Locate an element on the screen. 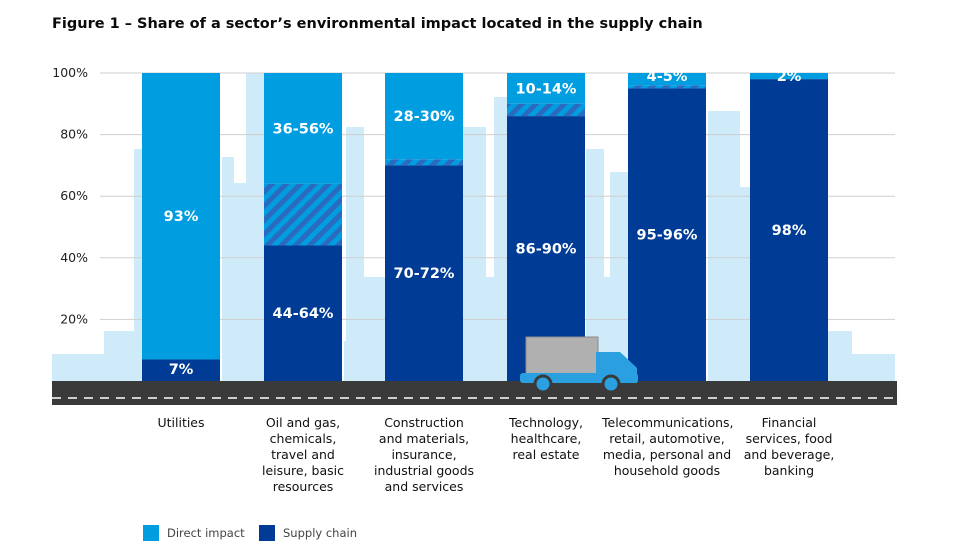 Image resolution: width=953 pixels, height=556 pixels. x-category-label: Utilities is located at coordinates (181, 423).